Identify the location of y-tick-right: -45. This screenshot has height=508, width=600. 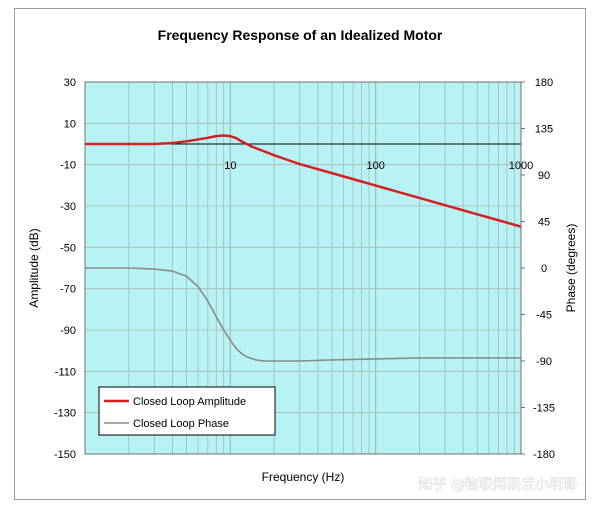
(544, 316).